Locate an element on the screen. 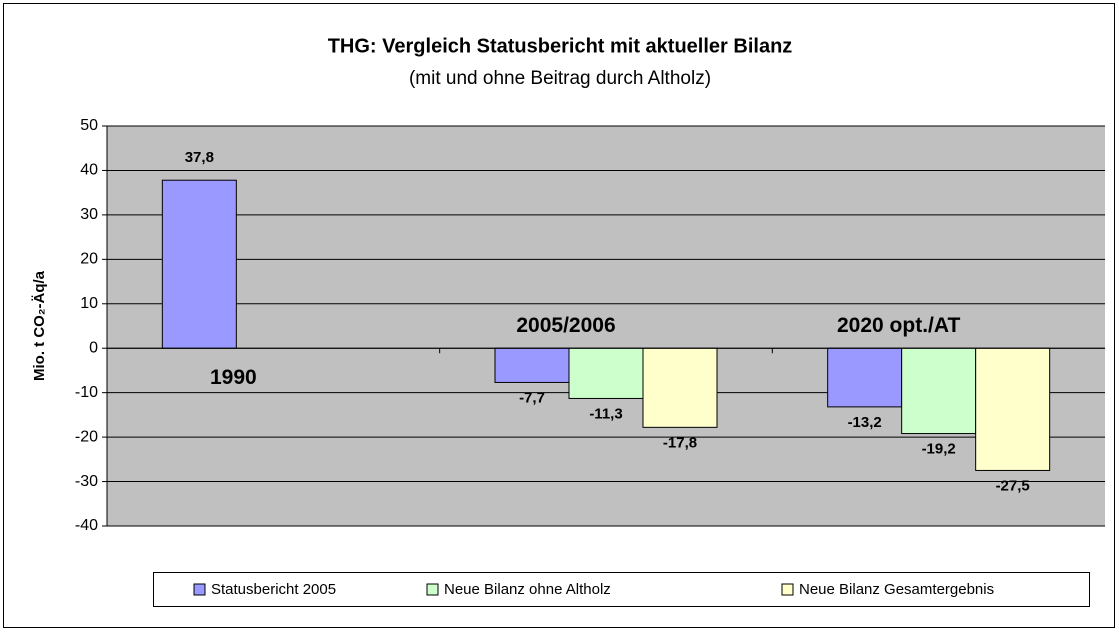 This screenshot has height=635, width=1119. x-tick-label: 2005/2006 is located at coordinates (565, 325).